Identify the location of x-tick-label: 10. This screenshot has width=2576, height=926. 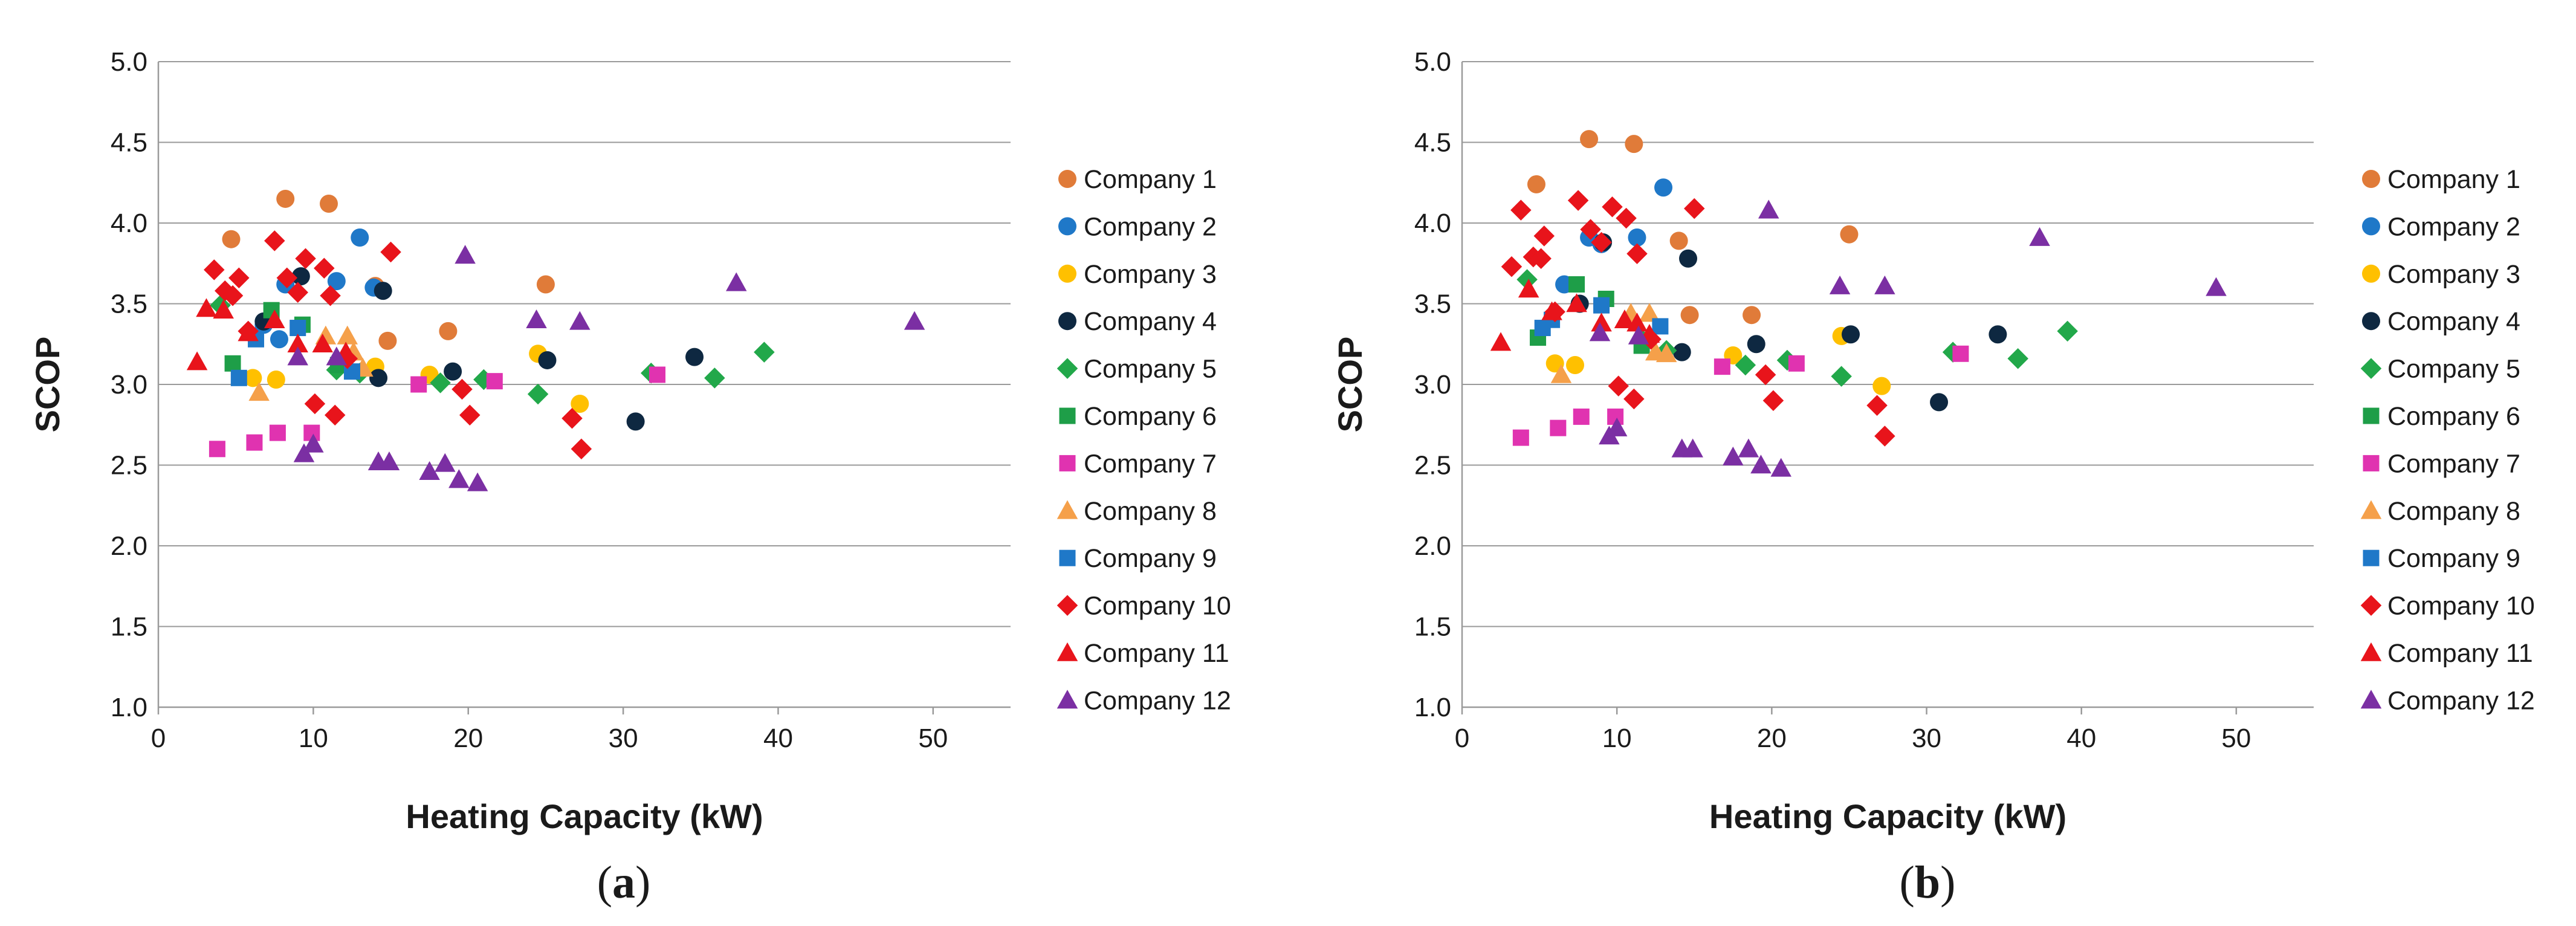
(1617, 738).